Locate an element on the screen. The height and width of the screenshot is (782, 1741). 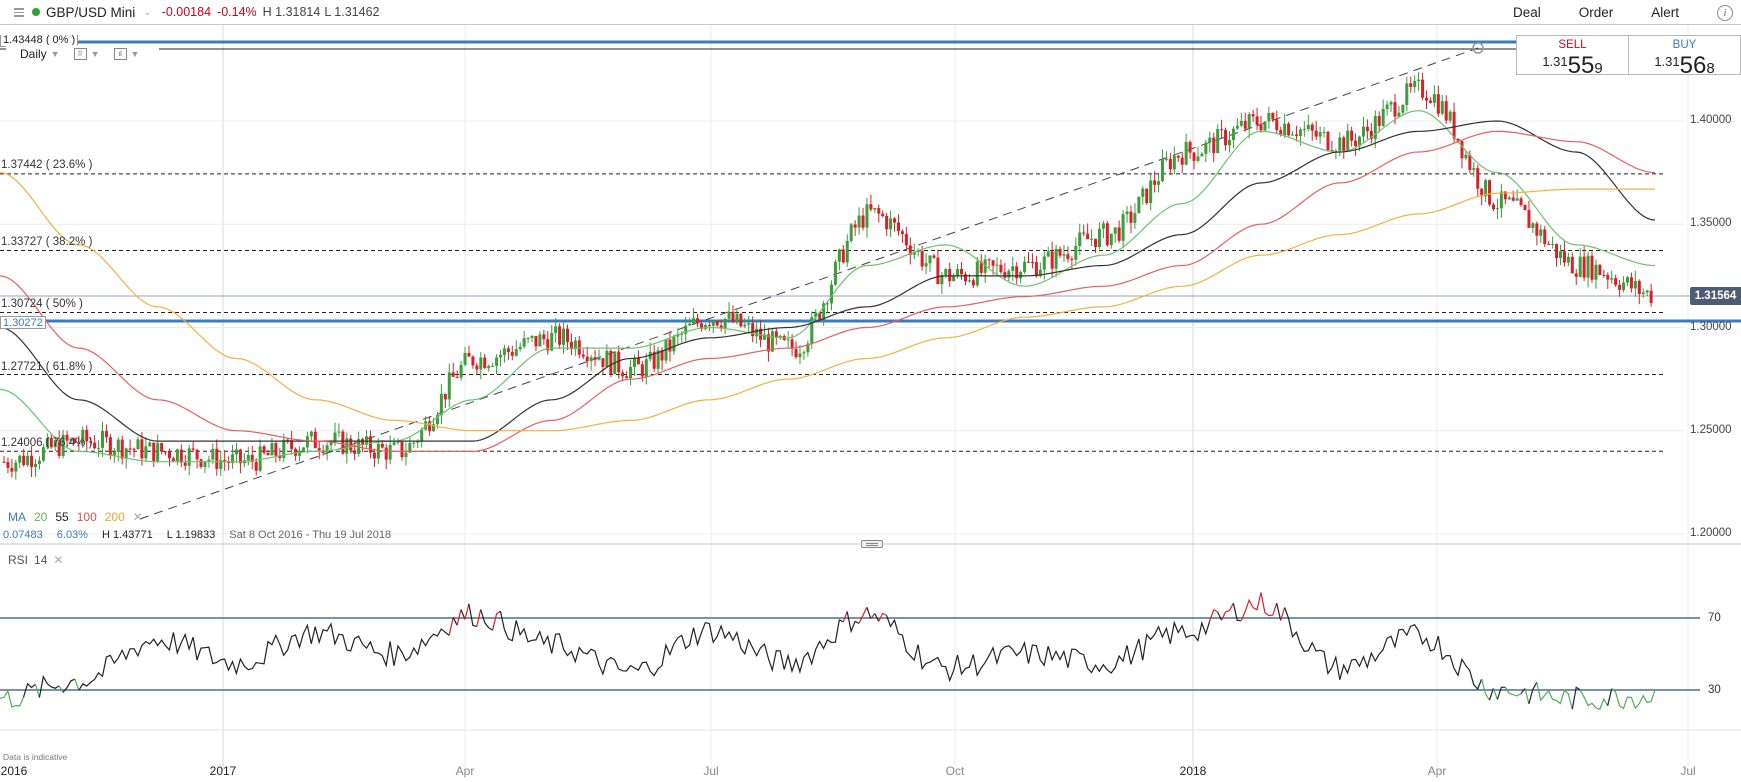
data-indicative-note: Data is indicative is located at coordinates (35, 757).